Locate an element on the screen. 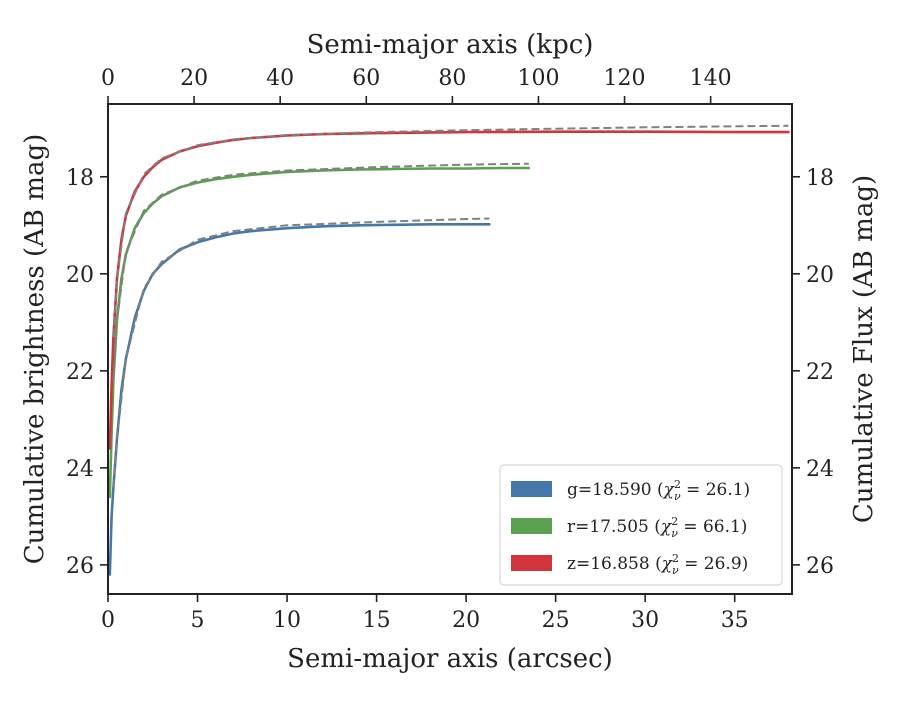 The height and width of the screenshot is (704, 900). x-tick-label: 5 is located at coordinates (198, 620).